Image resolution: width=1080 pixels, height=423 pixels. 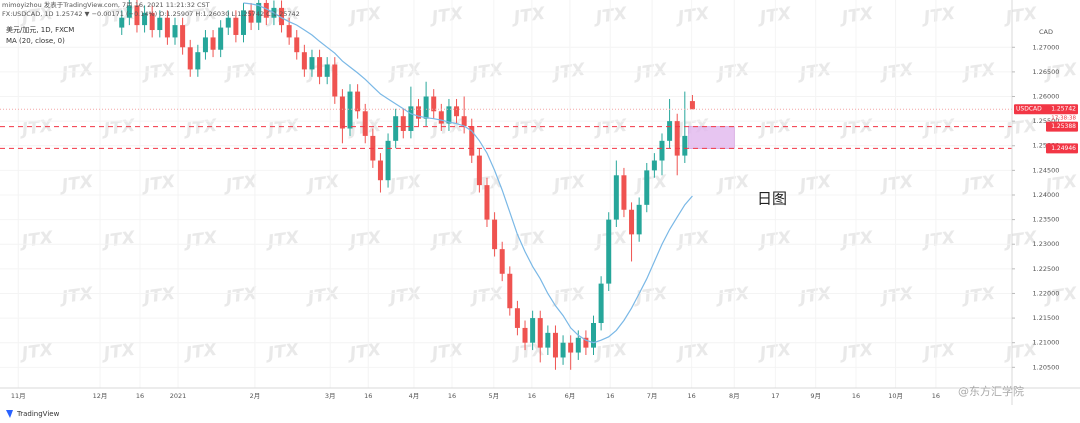 What do you see at coordinates (255, 396) in the screenshot?
I see `x-tick-label: 2月` at bounding box center [255, 396].